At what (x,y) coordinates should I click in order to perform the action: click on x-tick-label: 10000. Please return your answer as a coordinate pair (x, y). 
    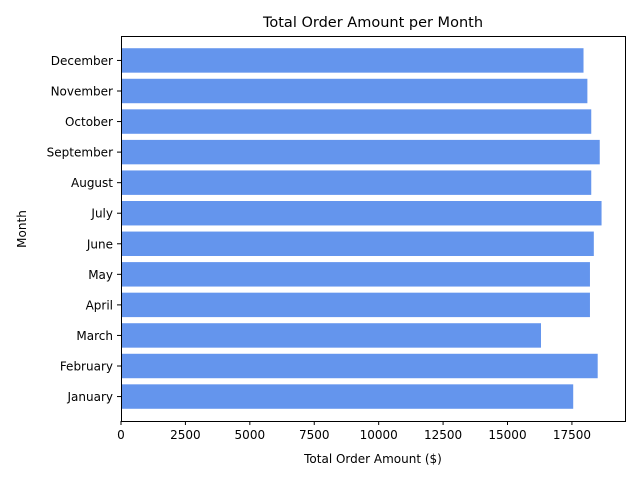
    Looking at the image, I should click on (379, 435).